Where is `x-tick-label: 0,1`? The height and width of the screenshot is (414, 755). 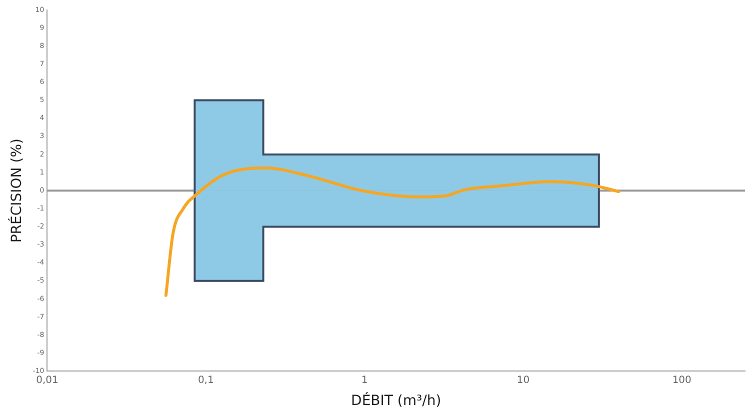
x-tick-label: 0,1 is located at coordinates (206, 380).